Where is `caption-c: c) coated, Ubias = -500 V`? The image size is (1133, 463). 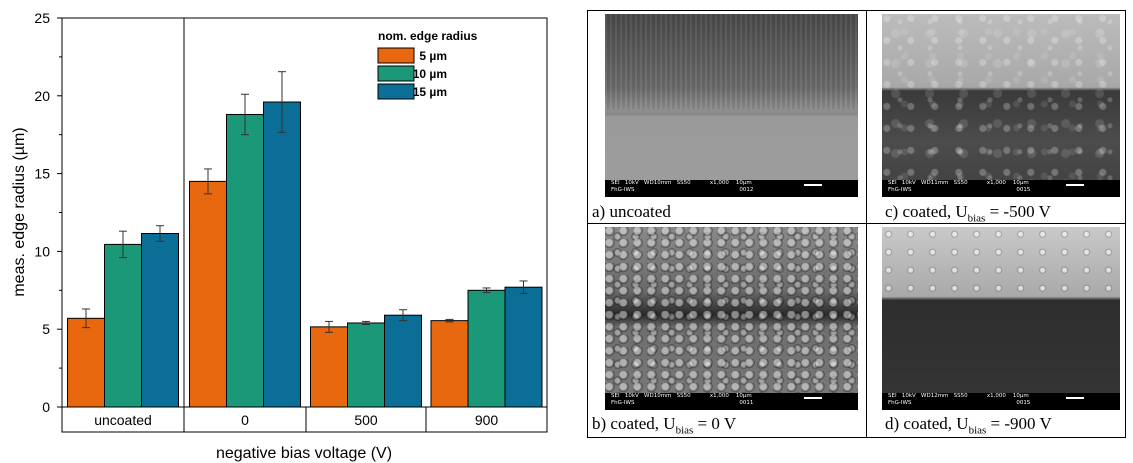
caption-c: c) coated, Ubias = -500 V is located at coordinates (968, 213).